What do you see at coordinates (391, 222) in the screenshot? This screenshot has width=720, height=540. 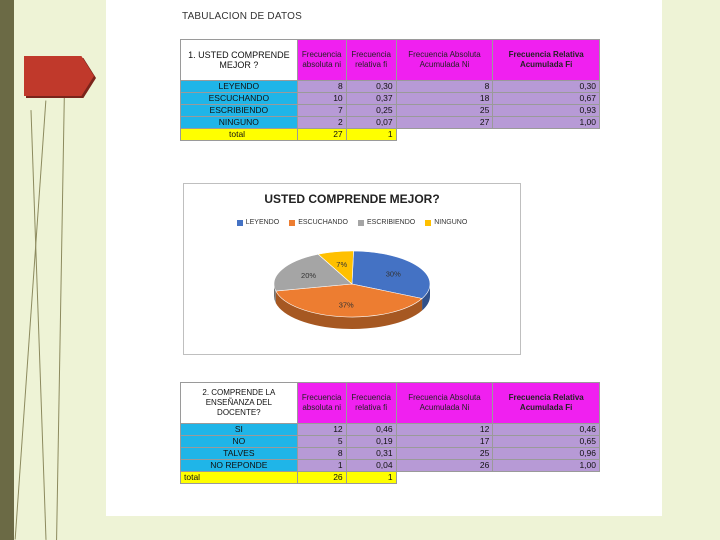 I see `legend-label: ESCRIBIENDO` at bounding box center [391, 222].